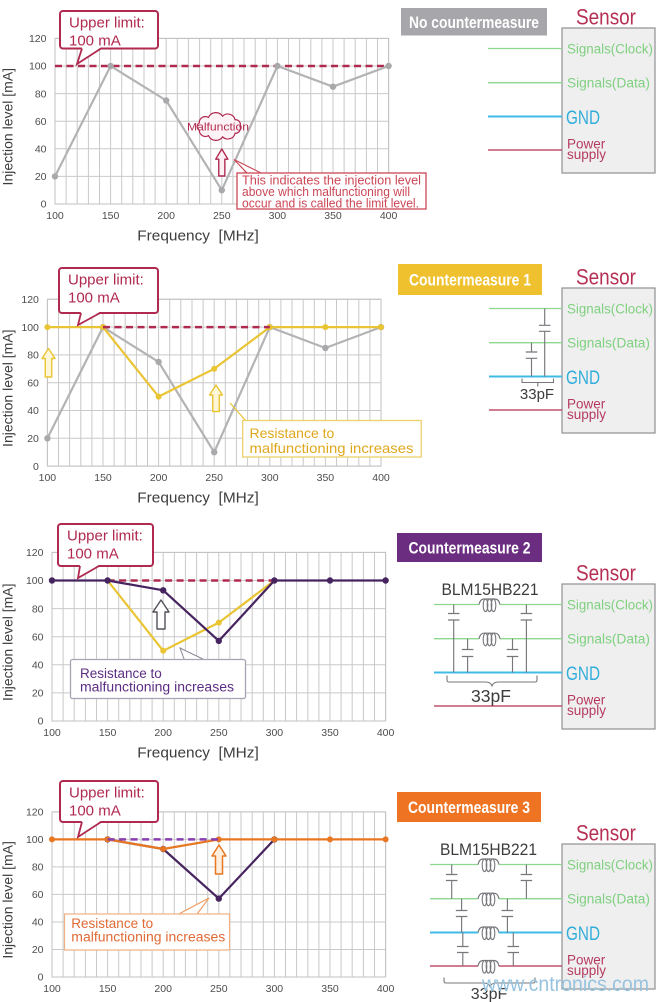 The image size is (664, 1002). I want to click on svg-text: BLM15HB221, so click(488, 849).